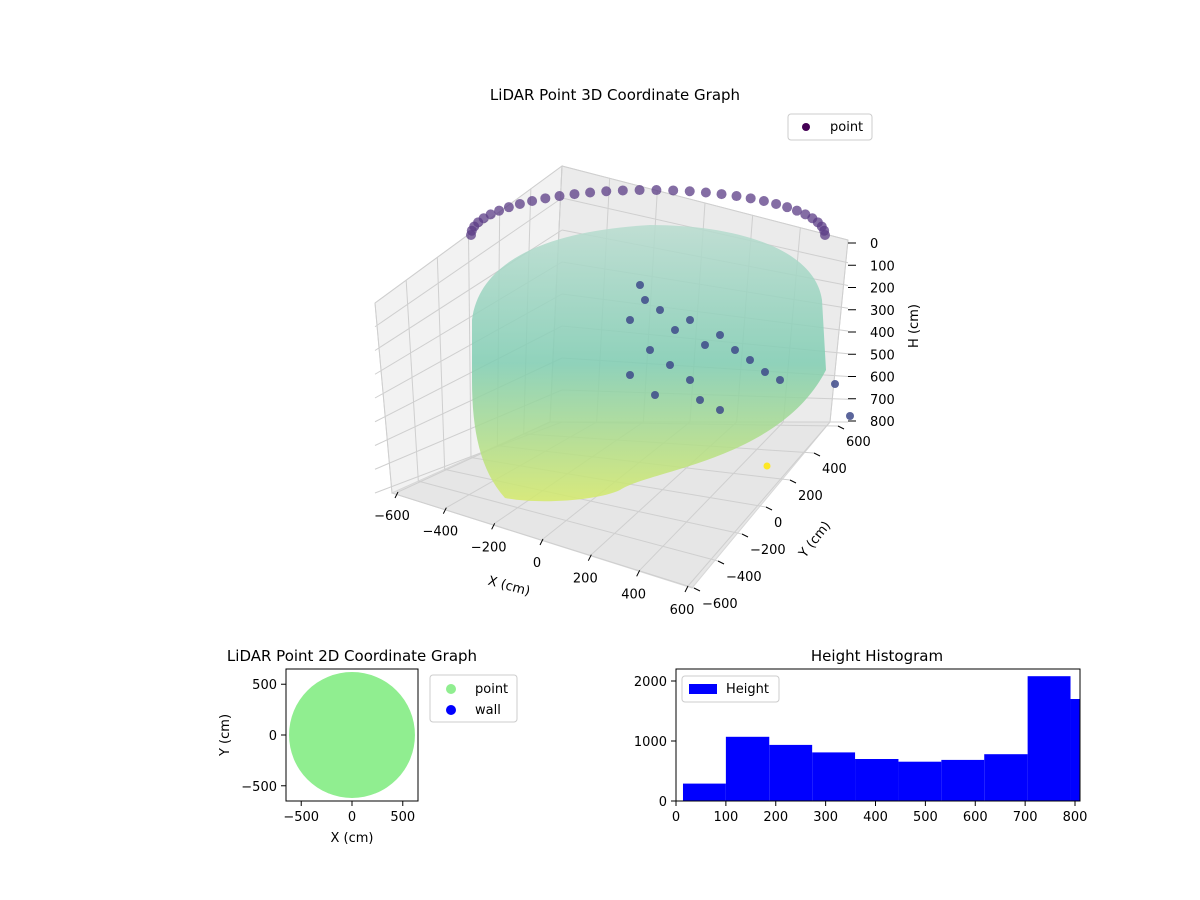 Image resolution: width=1200 pixels, height=900 pixels. What do you see at coordinates (615, 95) in the screenshot?
I see `chart-3d-title: LiDAR Point 3D Coordinate Graph` at bounding box center [615, 95].